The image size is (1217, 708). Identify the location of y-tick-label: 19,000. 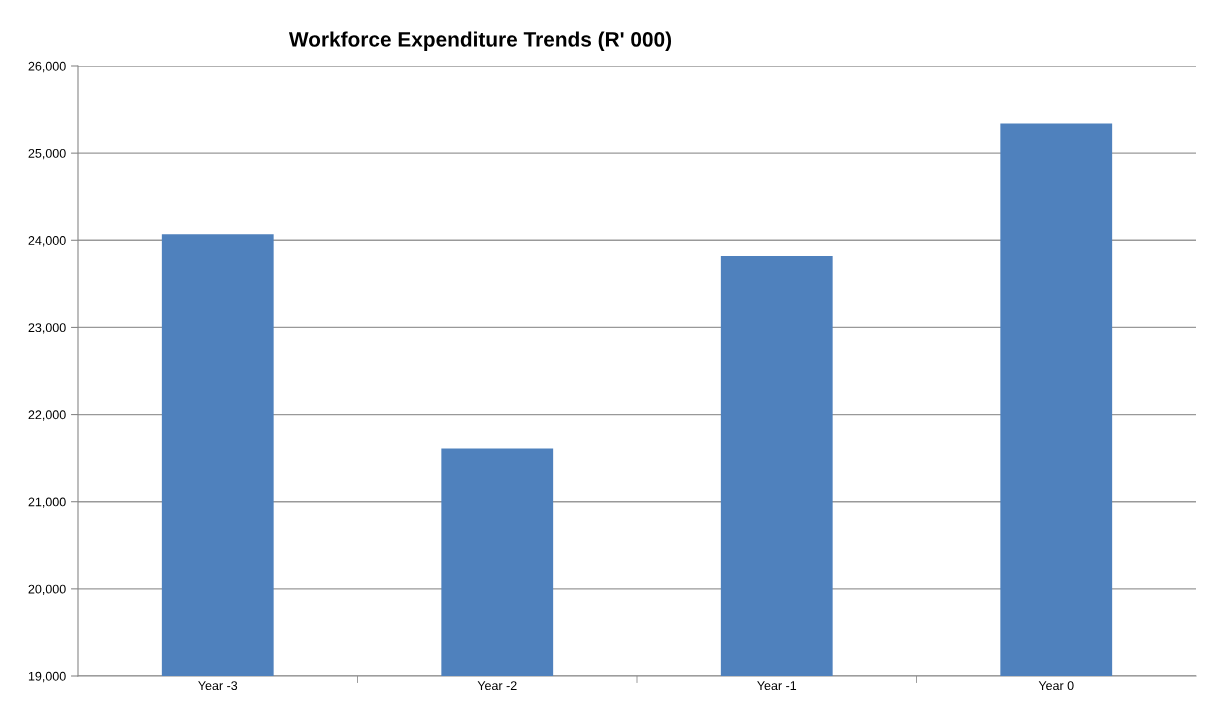
(47, 677).